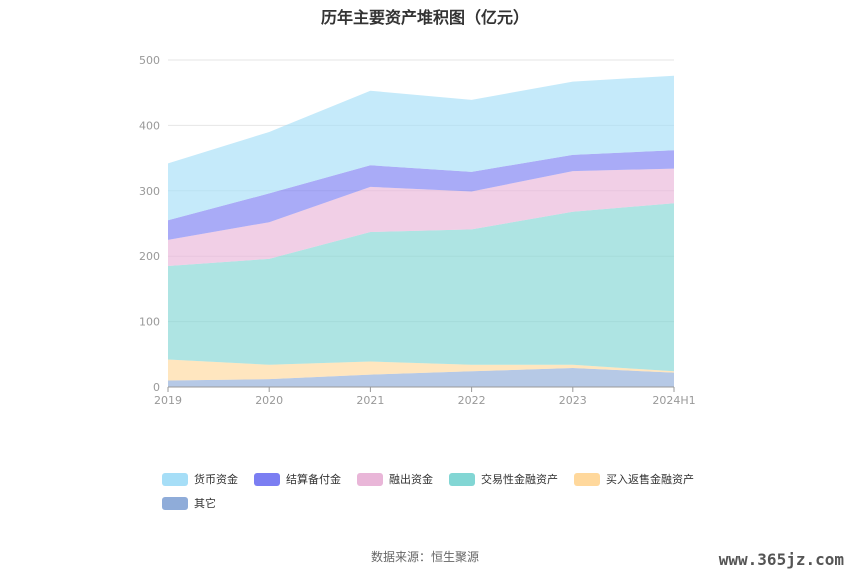  I want to click on legend-item: 结算备付金, so click(297, 479).